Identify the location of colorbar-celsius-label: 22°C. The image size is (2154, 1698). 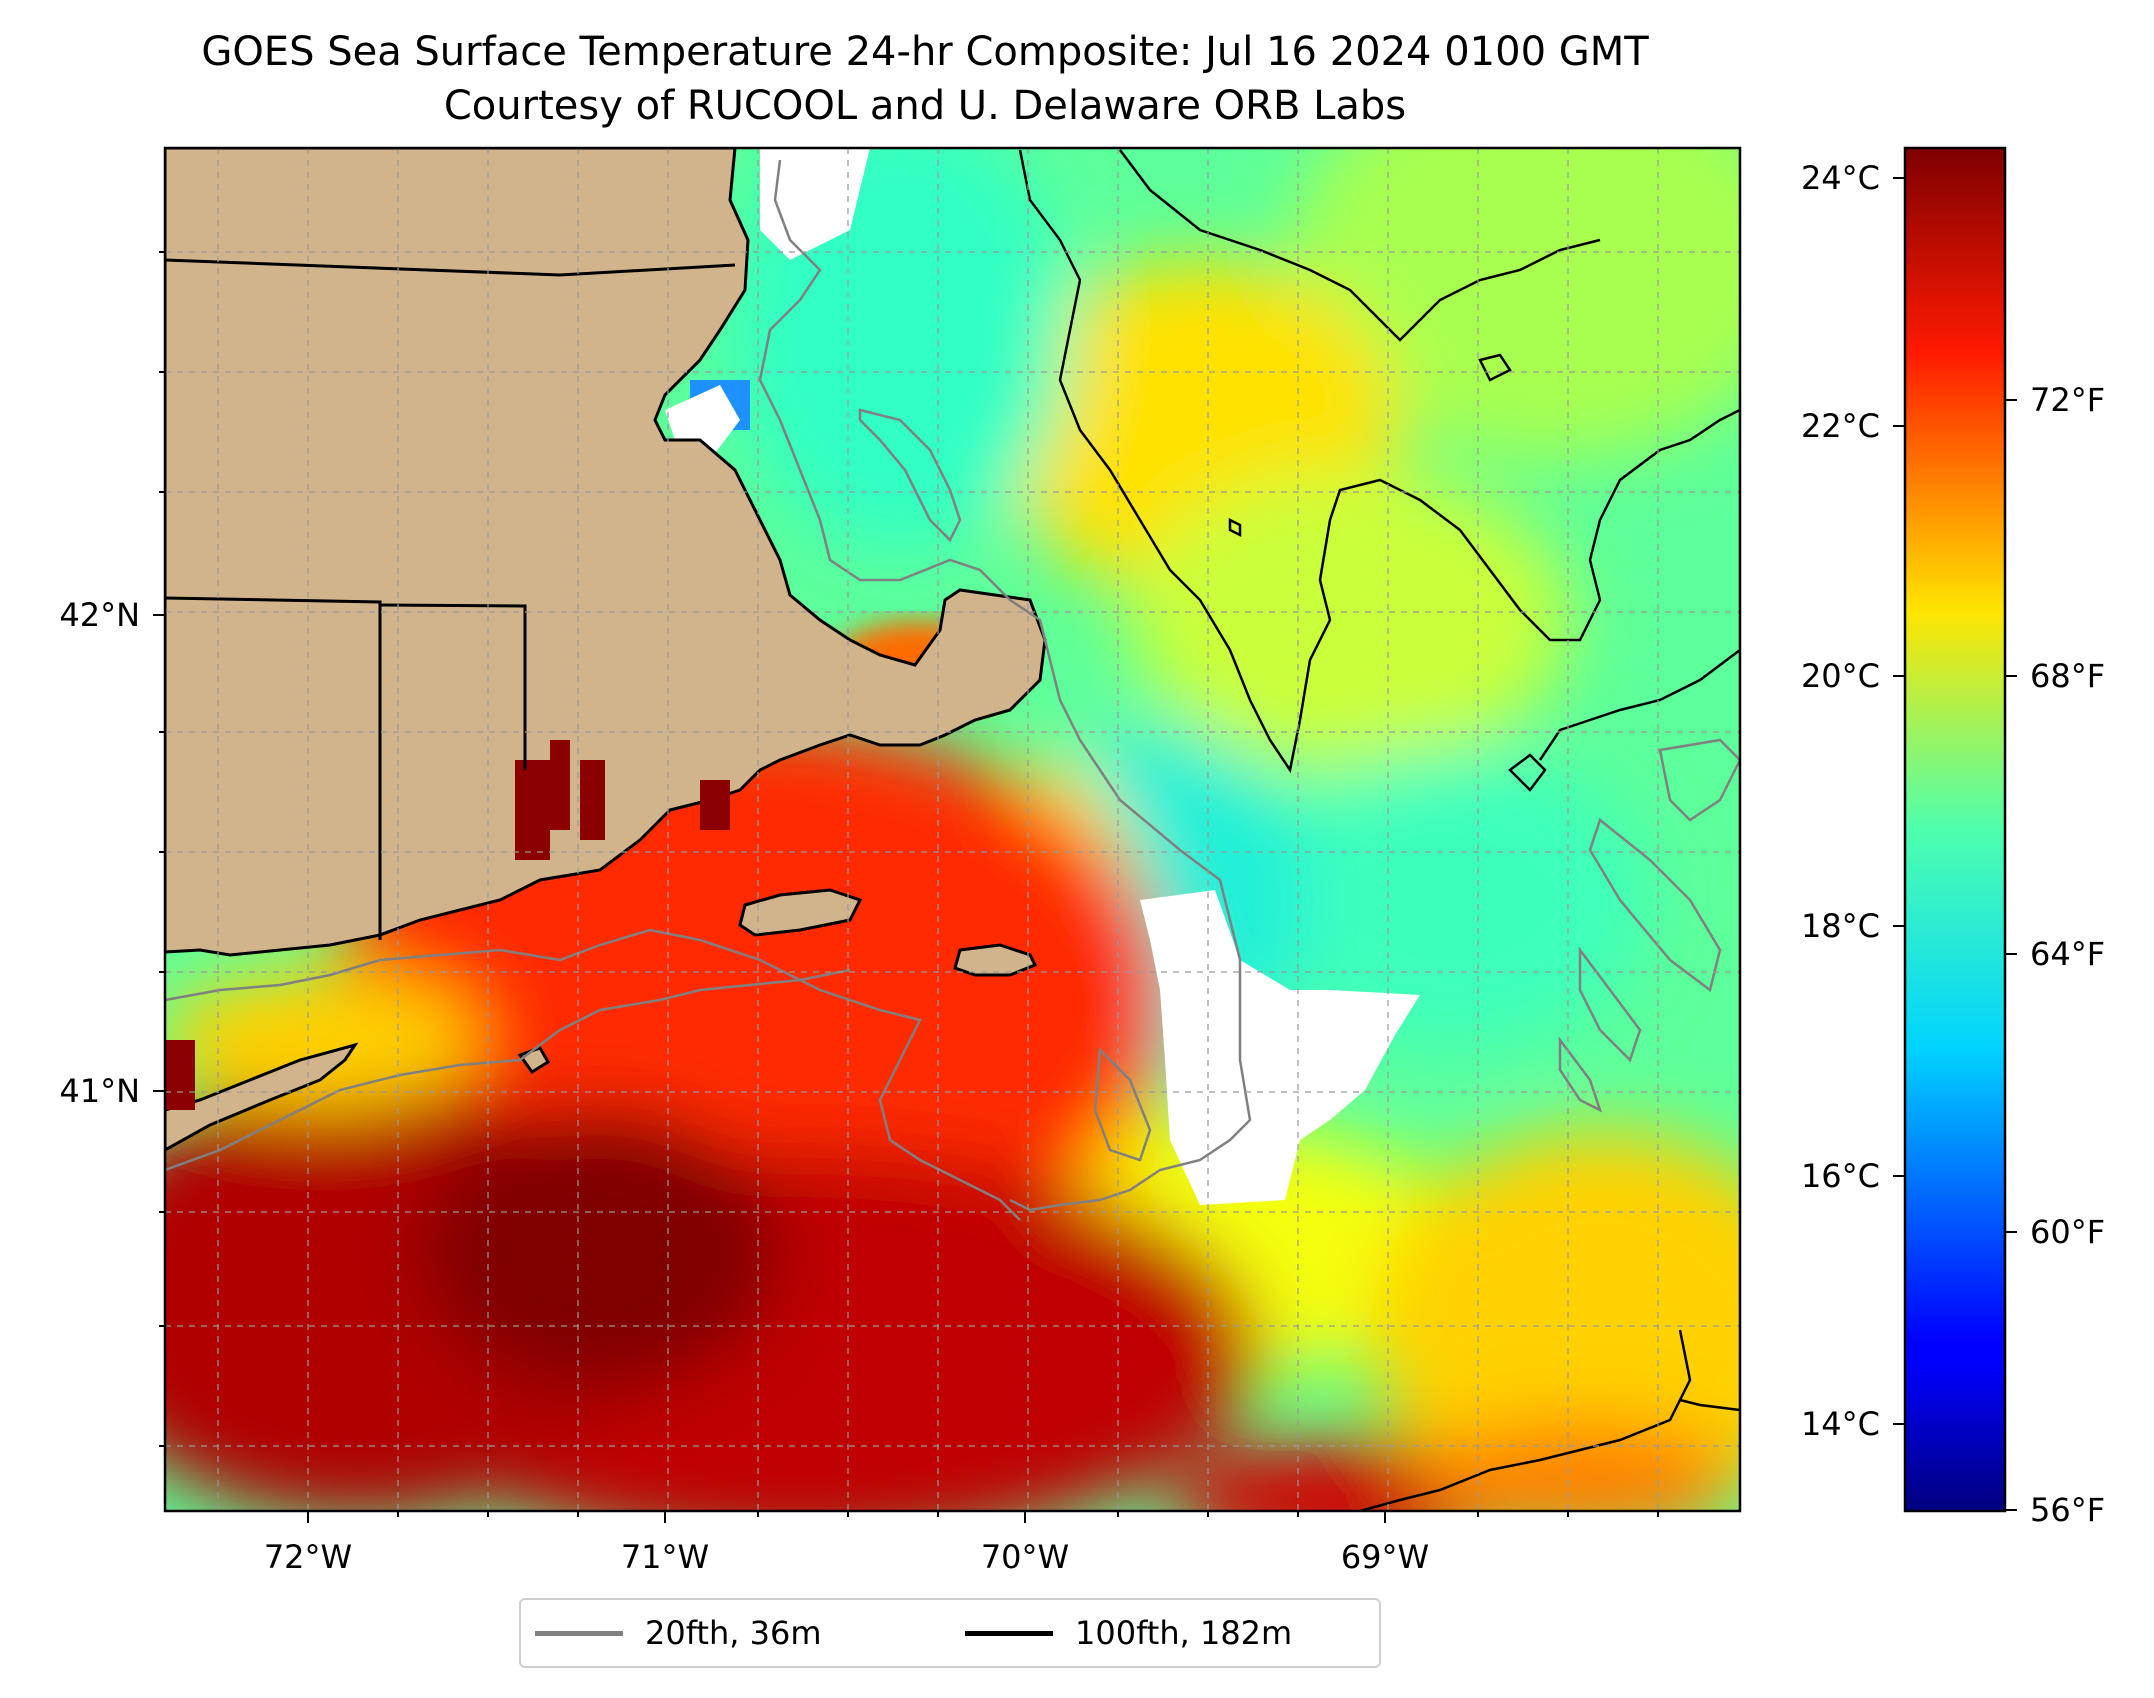
(1840, 426).